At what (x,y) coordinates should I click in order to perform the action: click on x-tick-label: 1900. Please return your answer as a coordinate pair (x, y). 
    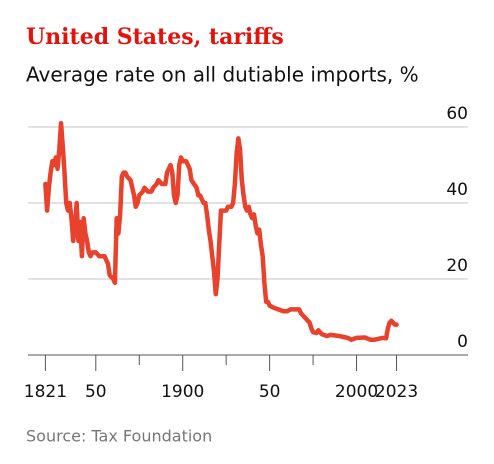
    Looking at the image, I should click on (182, 392).